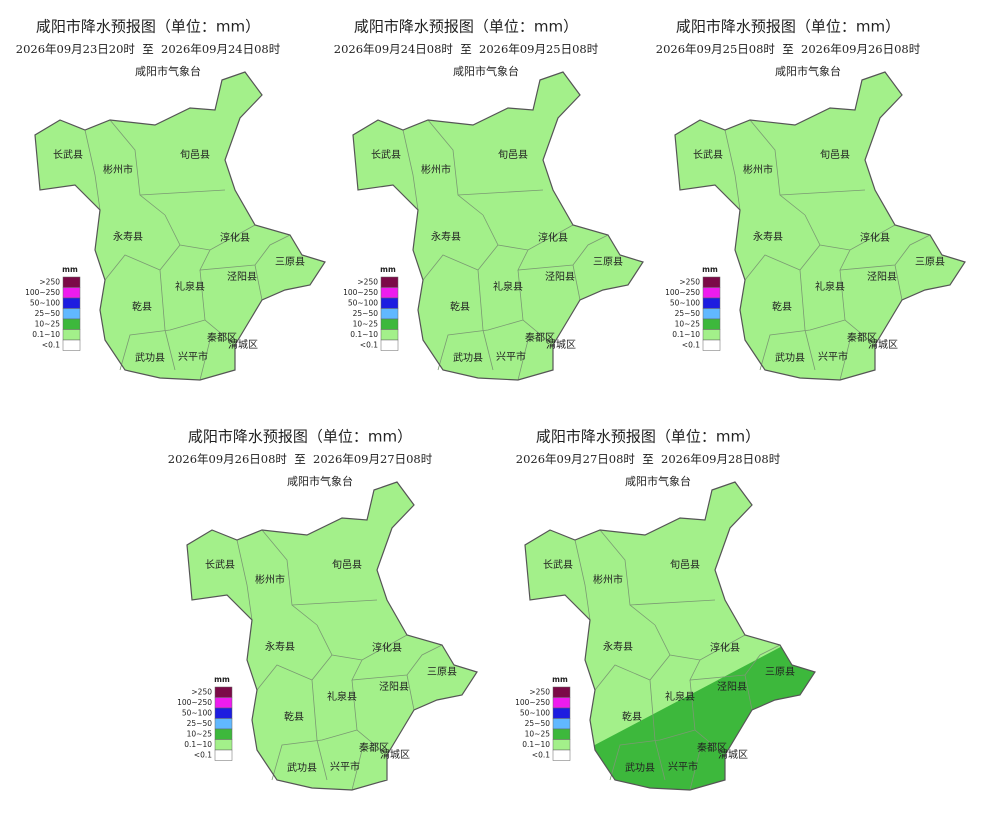 The height and width of the screenshot is (837, 985). I want to click on date-range: 2026年09月26日08时 至 2026年09月27日08时, so click(300, 459).